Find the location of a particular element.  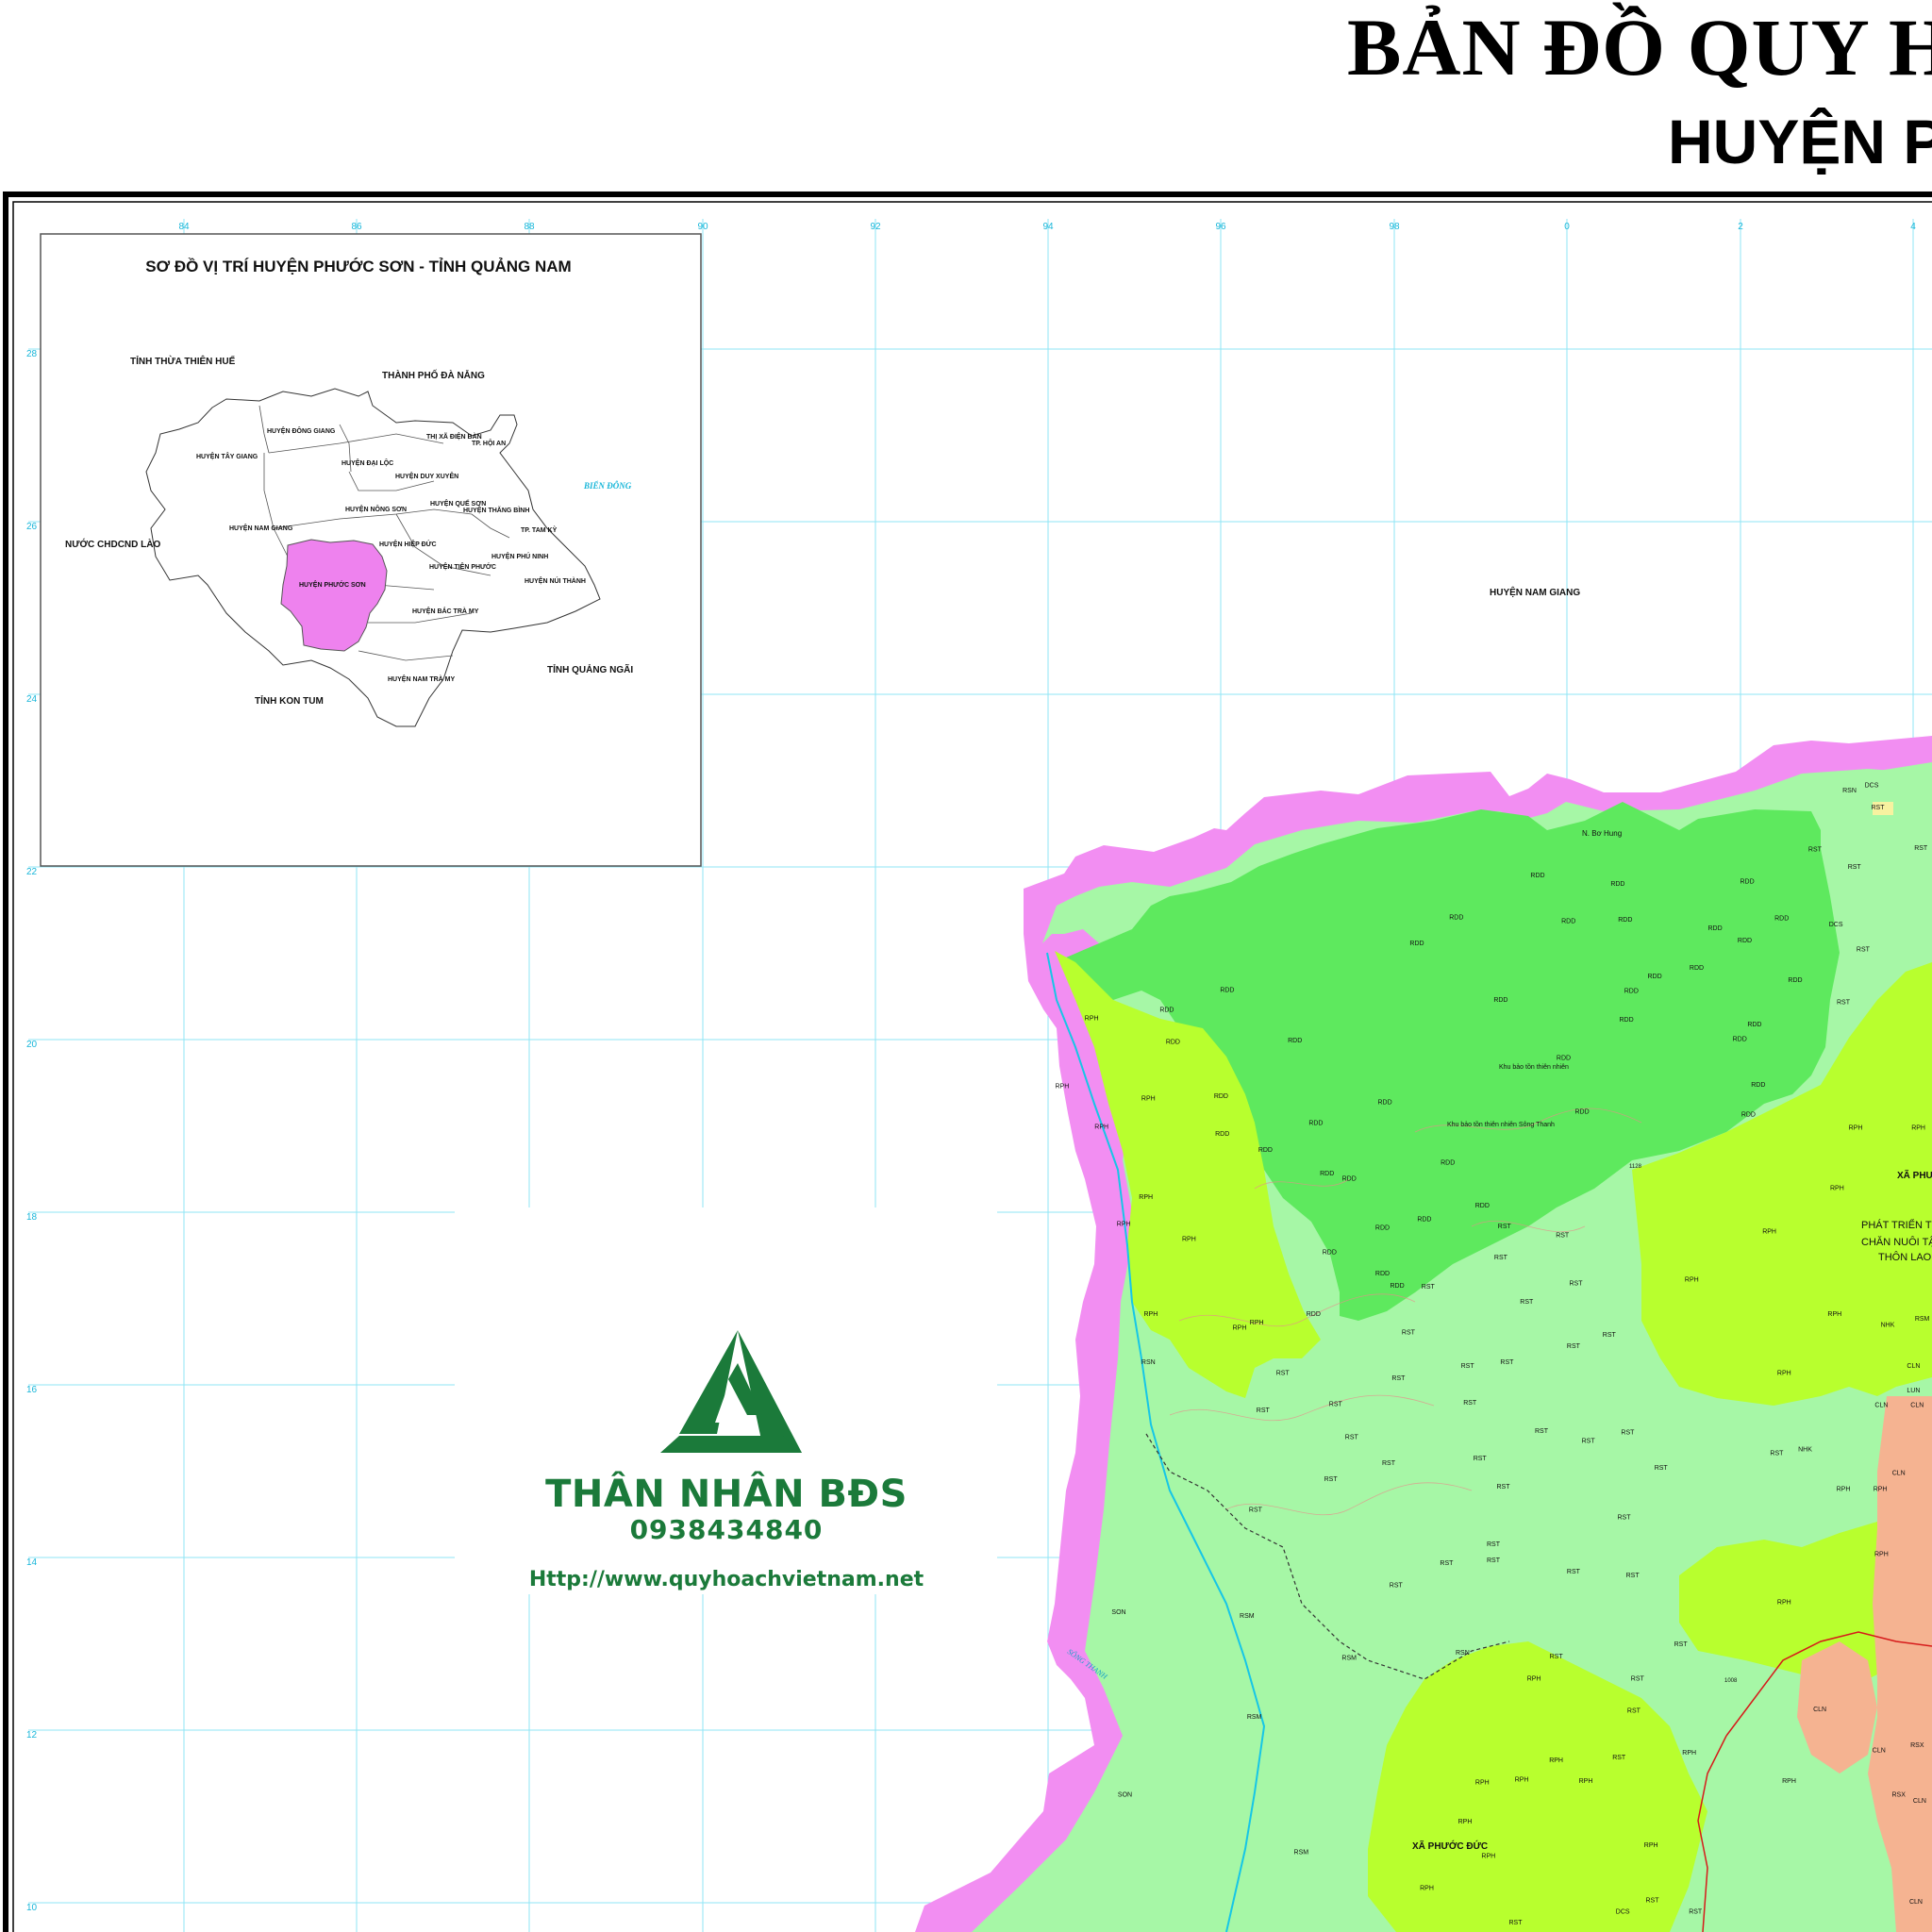

svg-text: HUYỆN PHÚ NINH is located at coordinates (519, 556).